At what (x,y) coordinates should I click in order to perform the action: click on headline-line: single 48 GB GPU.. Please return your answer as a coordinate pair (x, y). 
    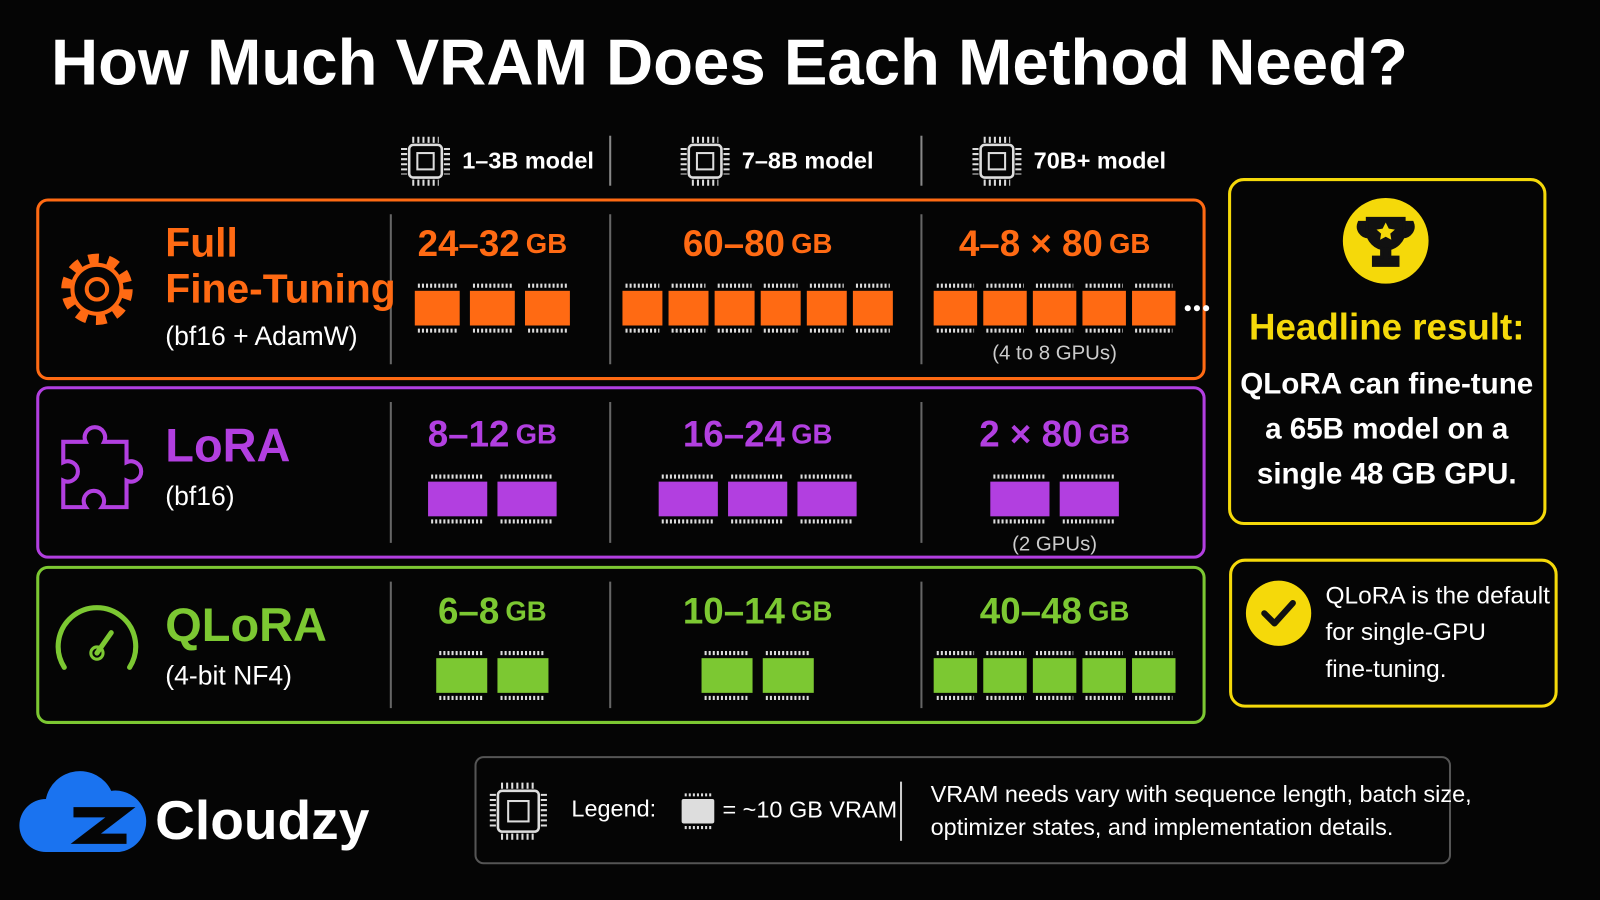
    Looking at the image, I should click on (1387, 473).